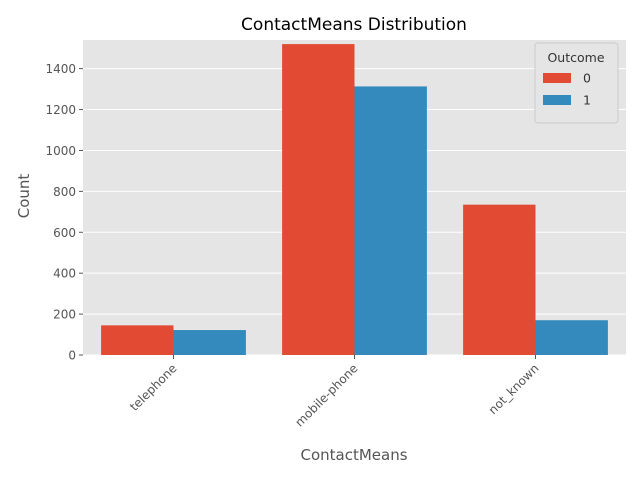 The width and height of the screenshot is (640, 480). I want to click on chart-title: ContactMeans Distribution, so click(354, 25).